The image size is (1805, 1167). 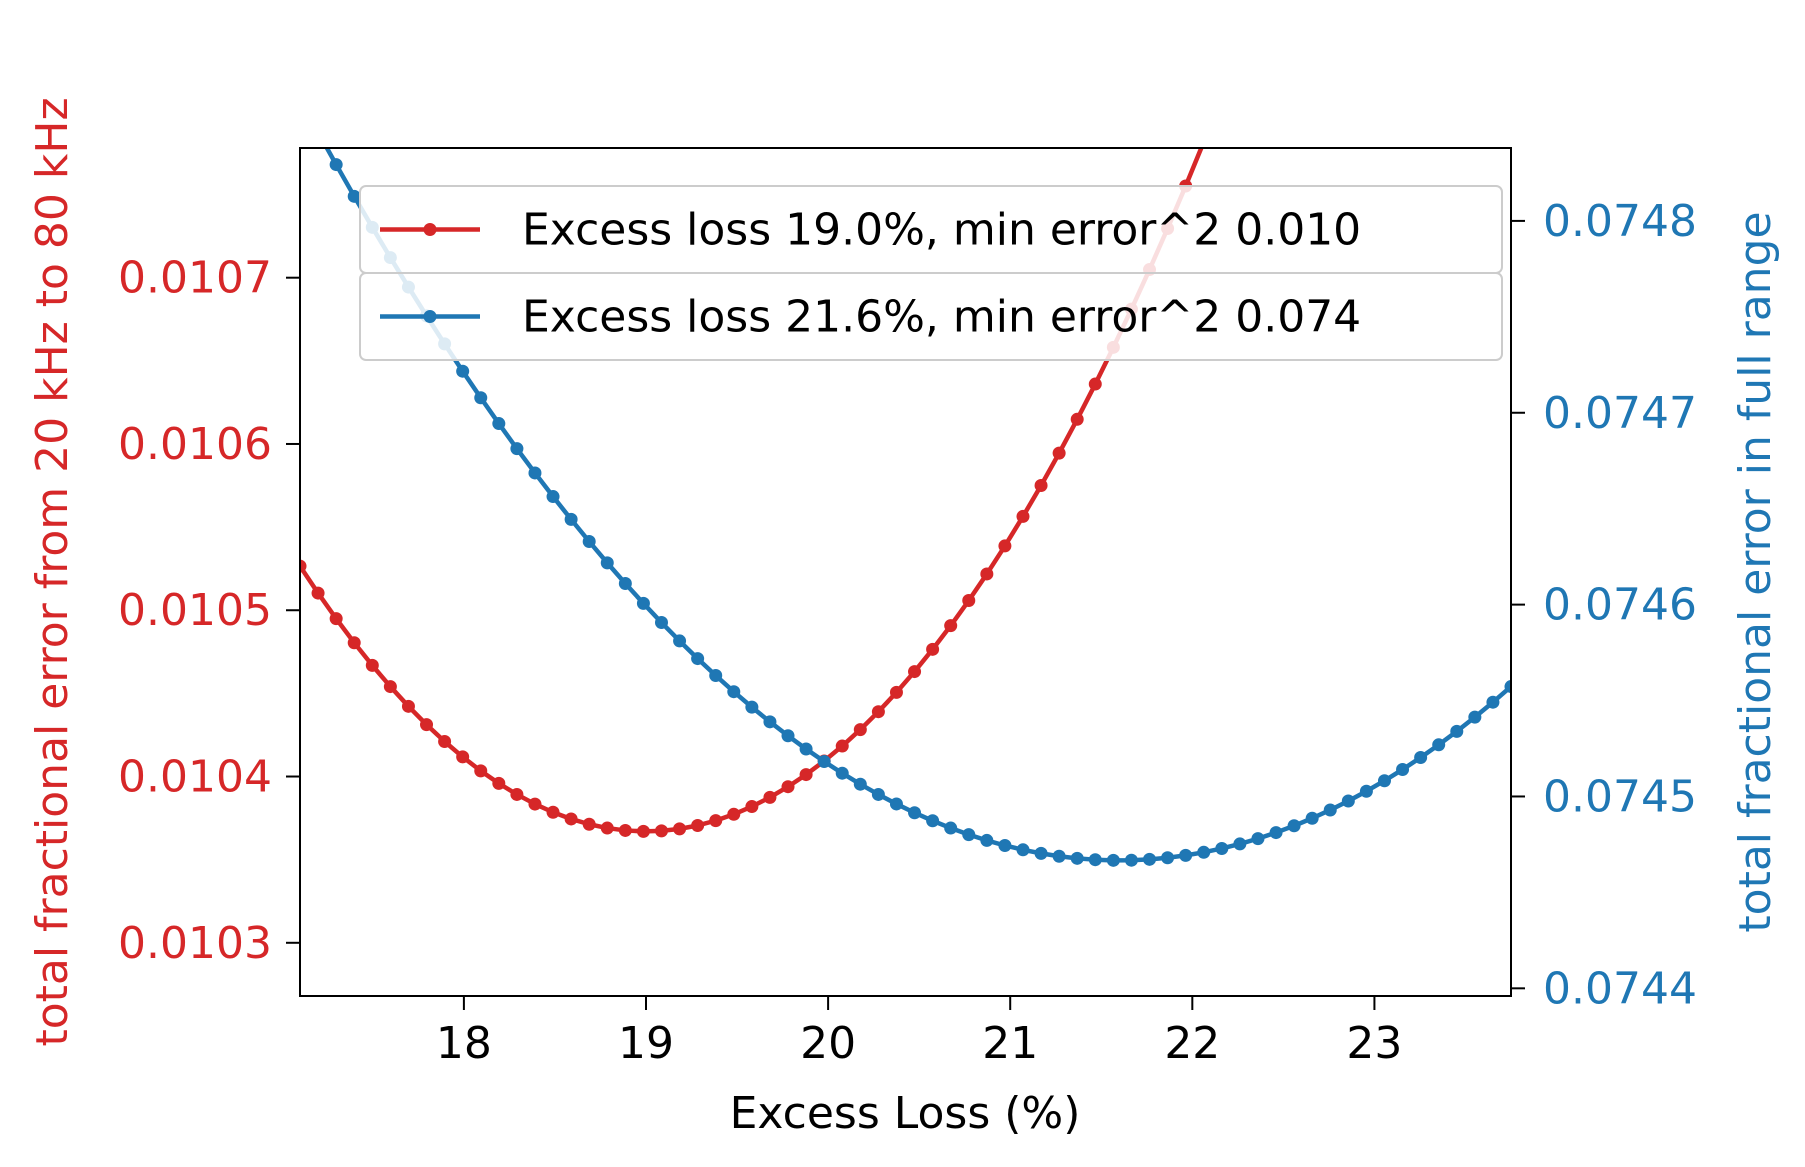 What do you see at coordinates (828, 1043) in the screenshot?
I see `x-tick-label: 20` at bounding box center [828, 1043].